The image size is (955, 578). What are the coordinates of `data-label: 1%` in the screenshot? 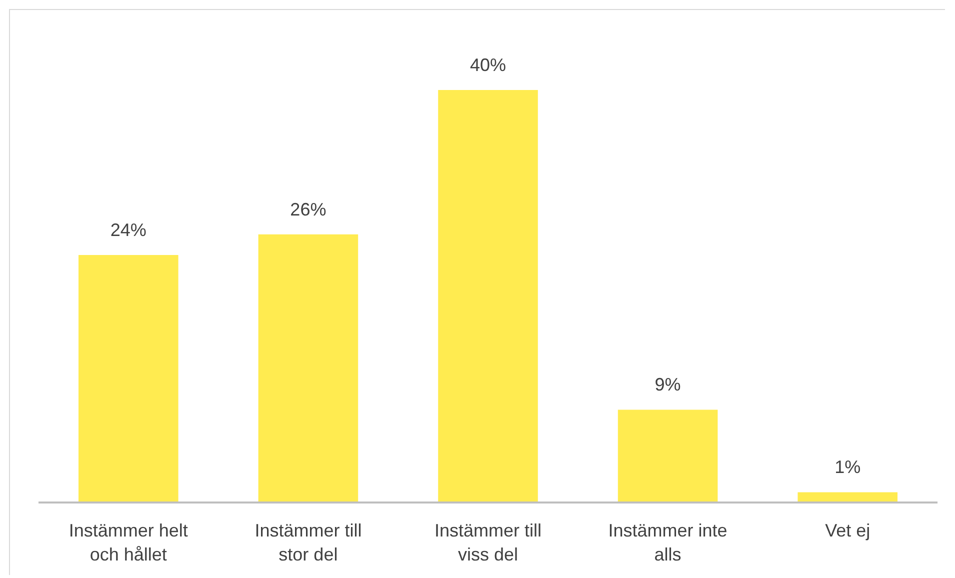 It's located at (847, 467).